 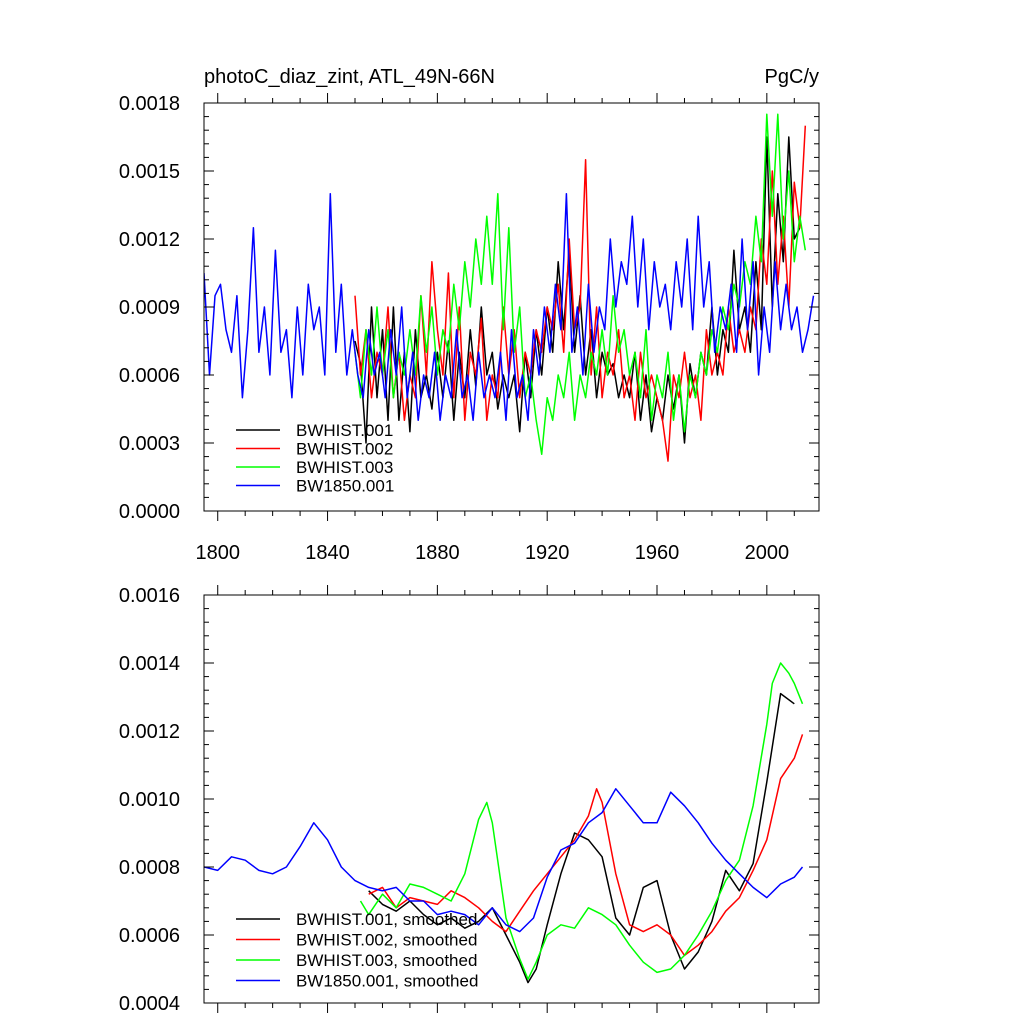 I want to click on chart-title-left: photoC_diaz_zint, ATL_49N-66N, so click(x=349, y=77).